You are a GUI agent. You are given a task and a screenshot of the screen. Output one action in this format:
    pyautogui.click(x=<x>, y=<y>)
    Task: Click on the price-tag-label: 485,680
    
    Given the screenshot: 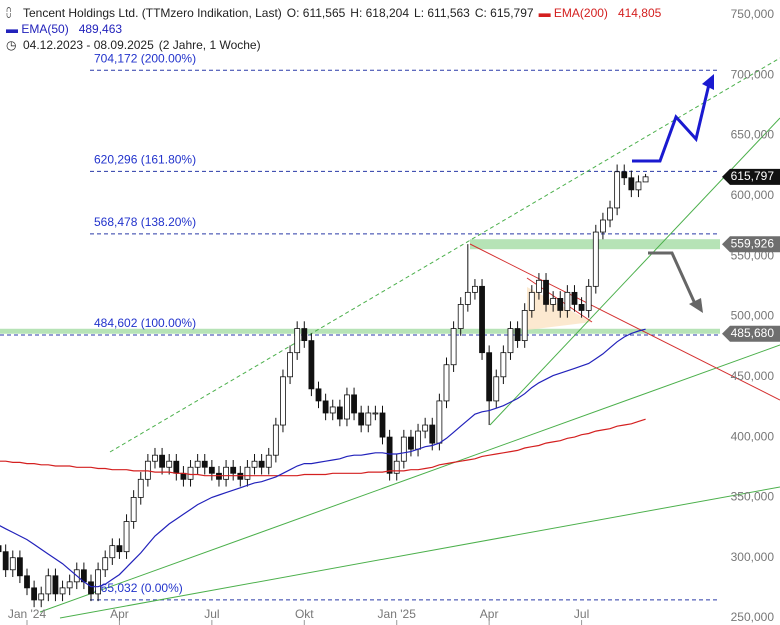 What is the action you would take?
    pyautogui.click(x=753, y=333)
    